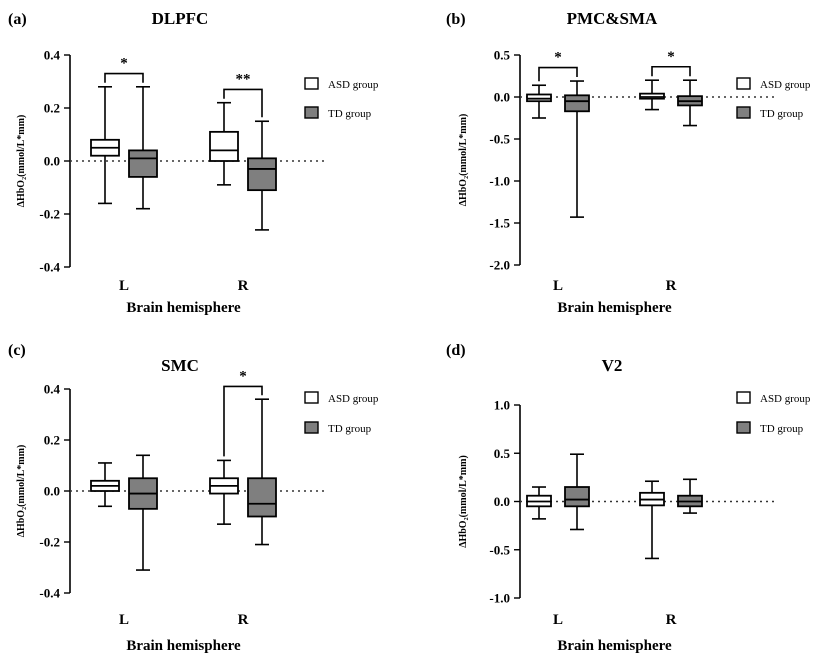  What do you see at coordinates (456, 350) in the screenshot?
I see `panel-label: (d)` at bounding box center [456, 350].